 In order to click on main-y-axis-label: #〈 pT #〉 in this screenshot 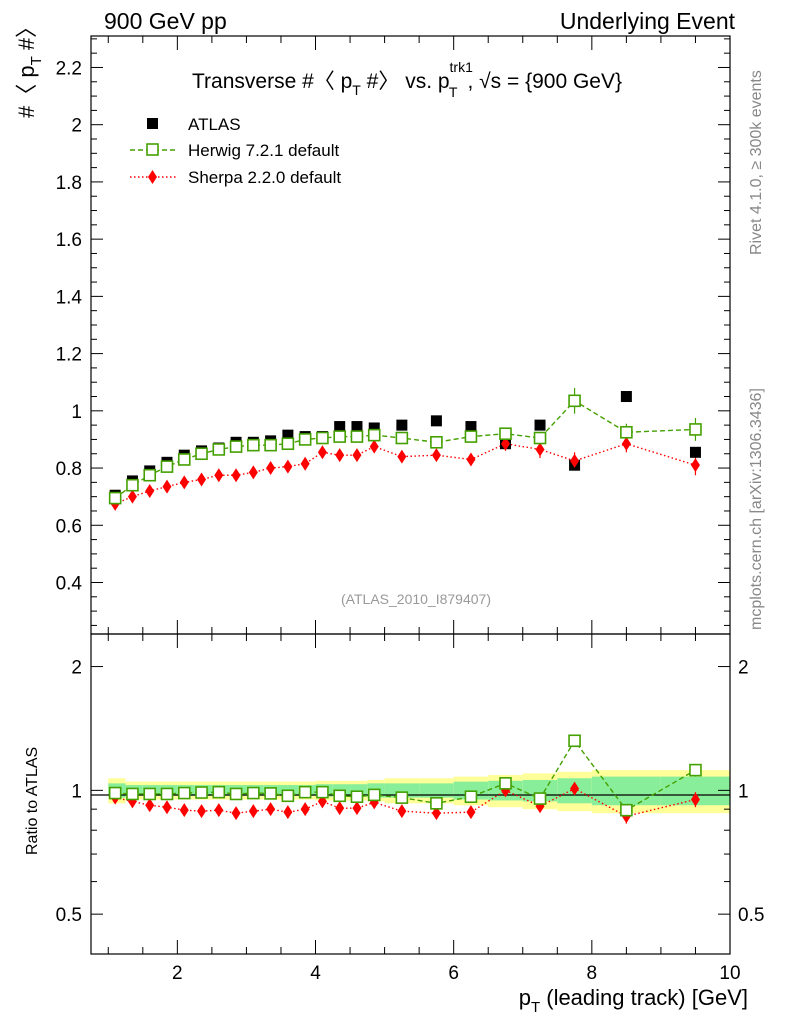, I will do `click(29, 67)`.